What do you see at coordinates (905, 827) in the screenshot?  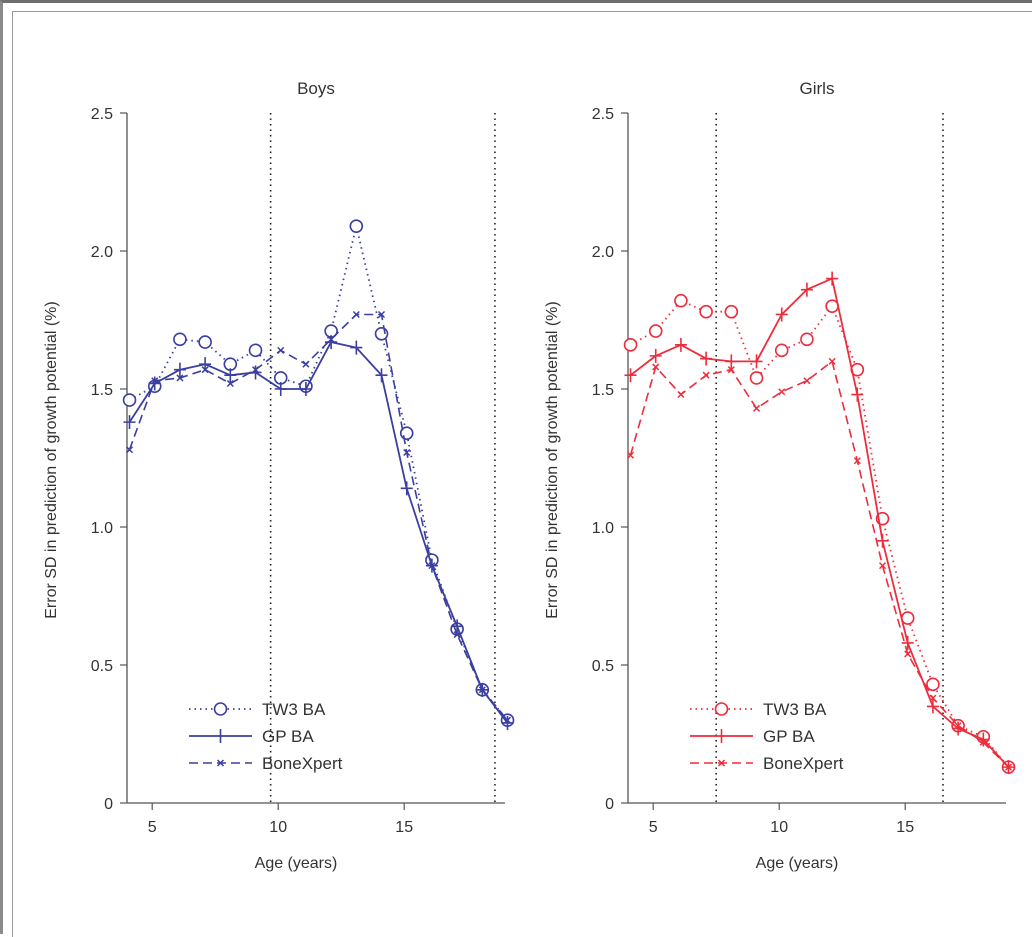 I see `x-tick-label: 15` at bounding box center [905, 827].